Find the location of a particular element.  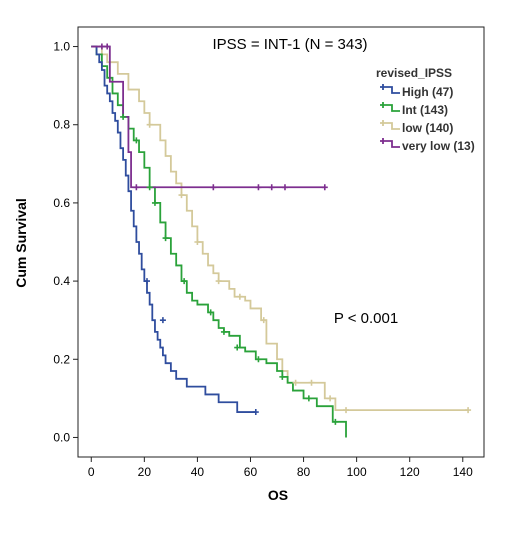

x-tick-label: 20 is located at coordinates (145, 472).